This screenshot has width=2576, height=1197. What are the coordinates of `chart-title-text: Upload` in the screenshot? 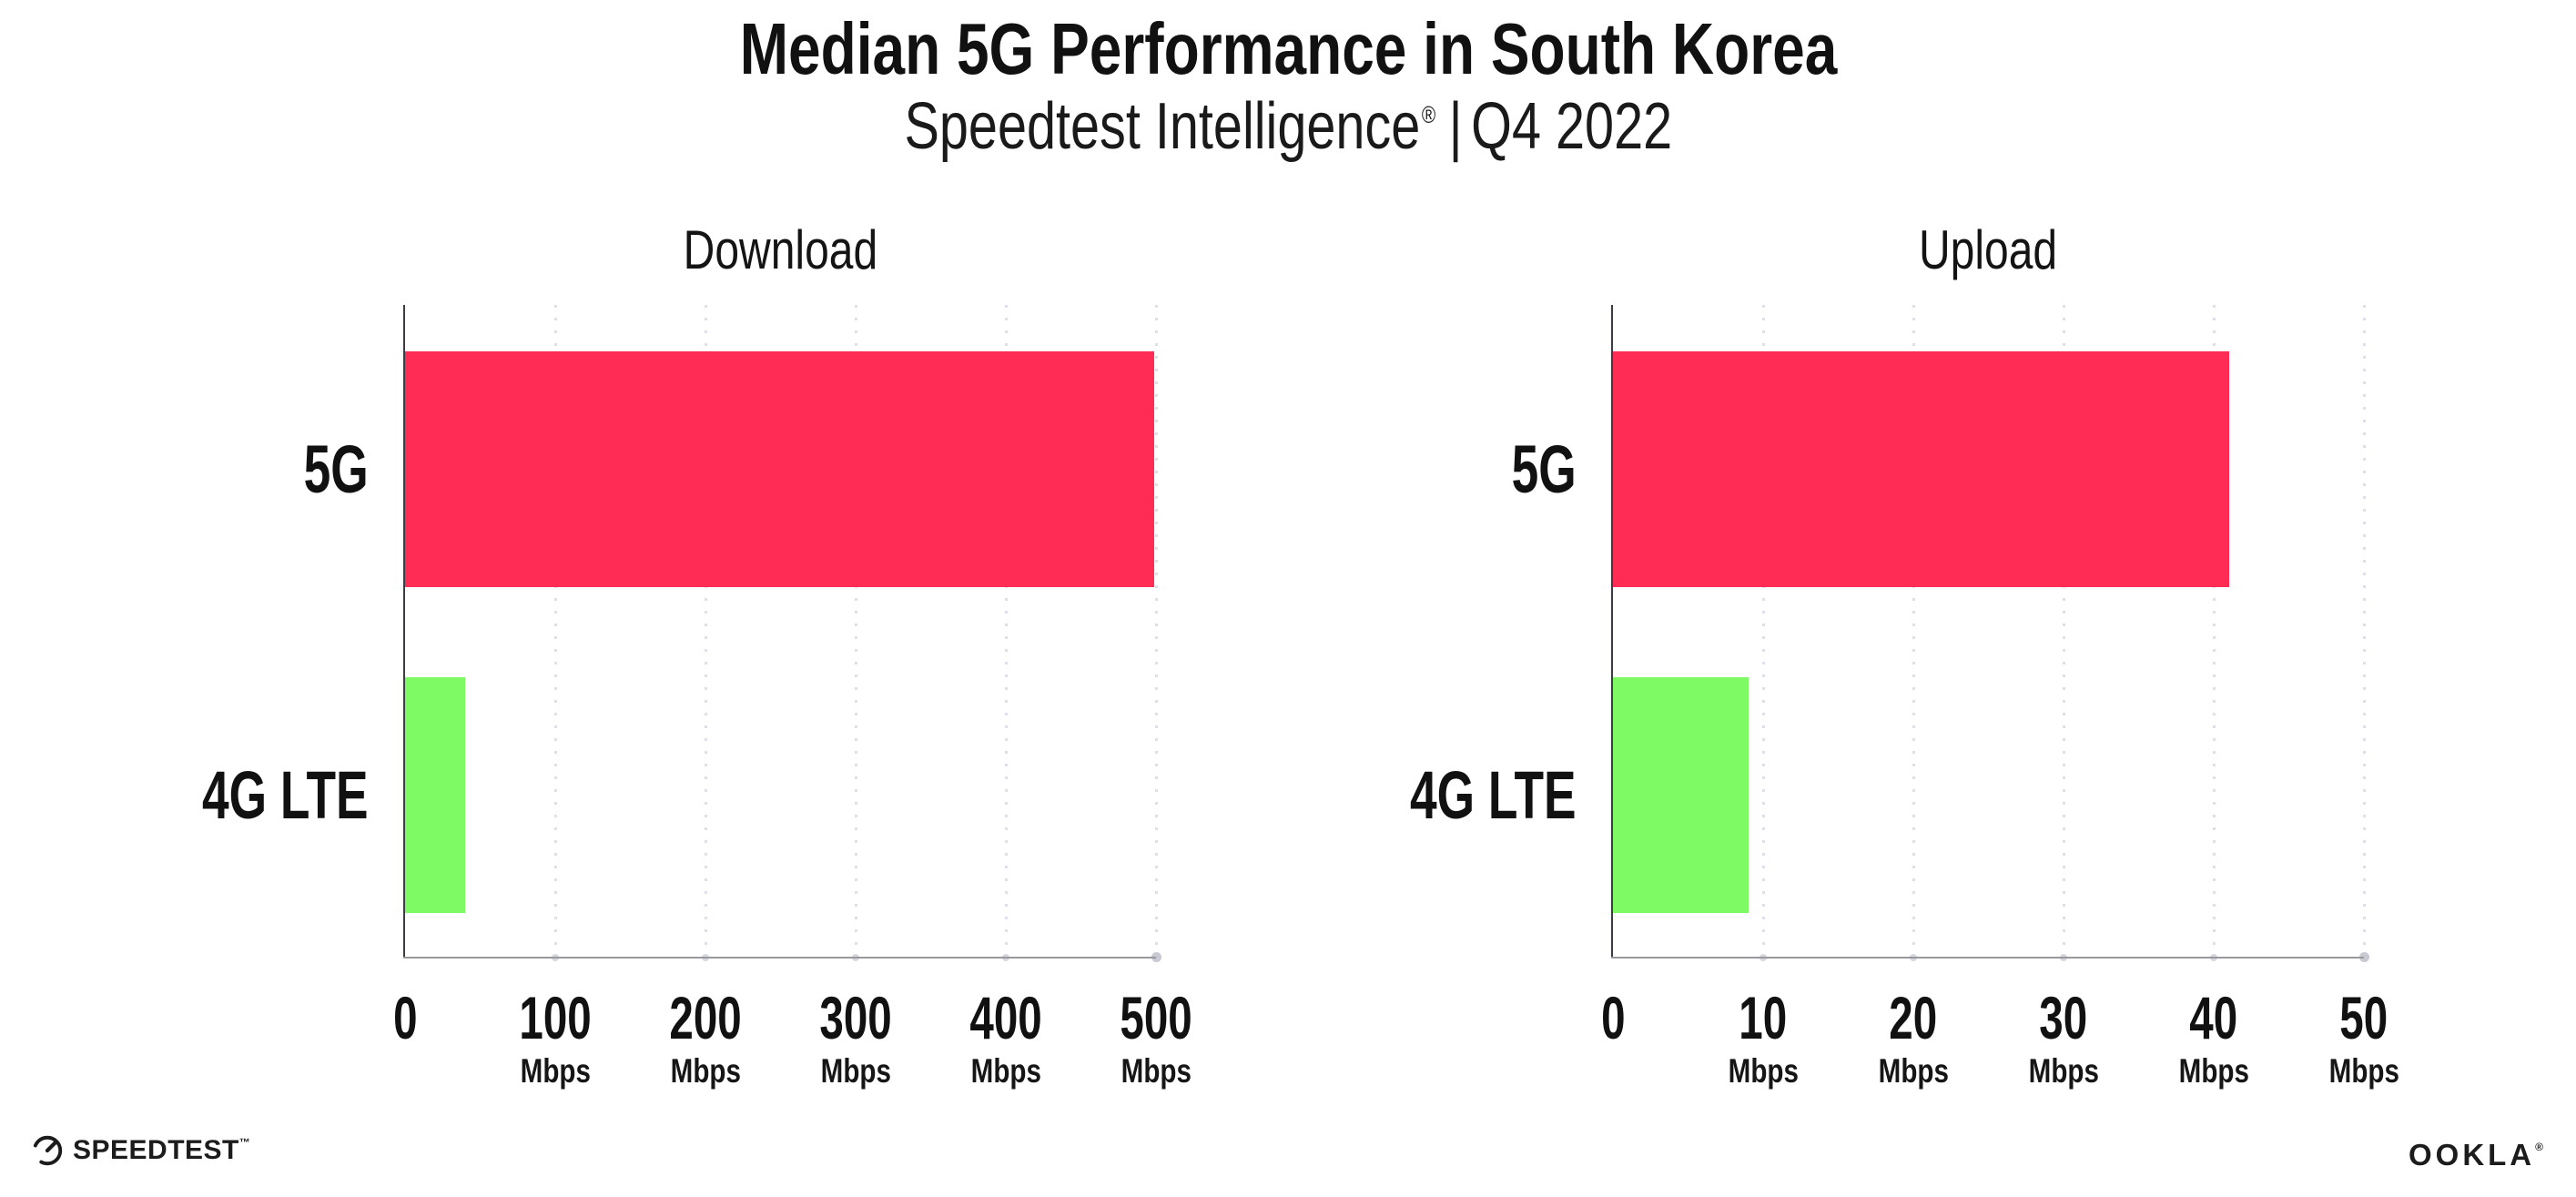 It's located at (1988, 250).